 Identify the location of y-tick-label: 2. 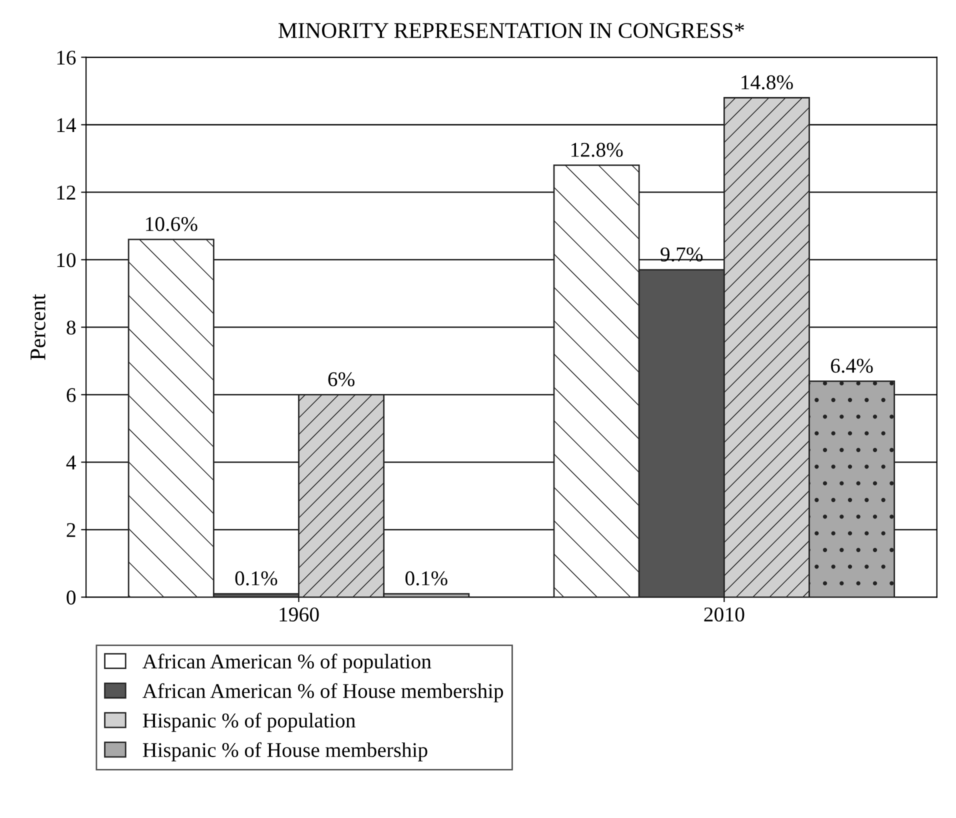
(71, 530).